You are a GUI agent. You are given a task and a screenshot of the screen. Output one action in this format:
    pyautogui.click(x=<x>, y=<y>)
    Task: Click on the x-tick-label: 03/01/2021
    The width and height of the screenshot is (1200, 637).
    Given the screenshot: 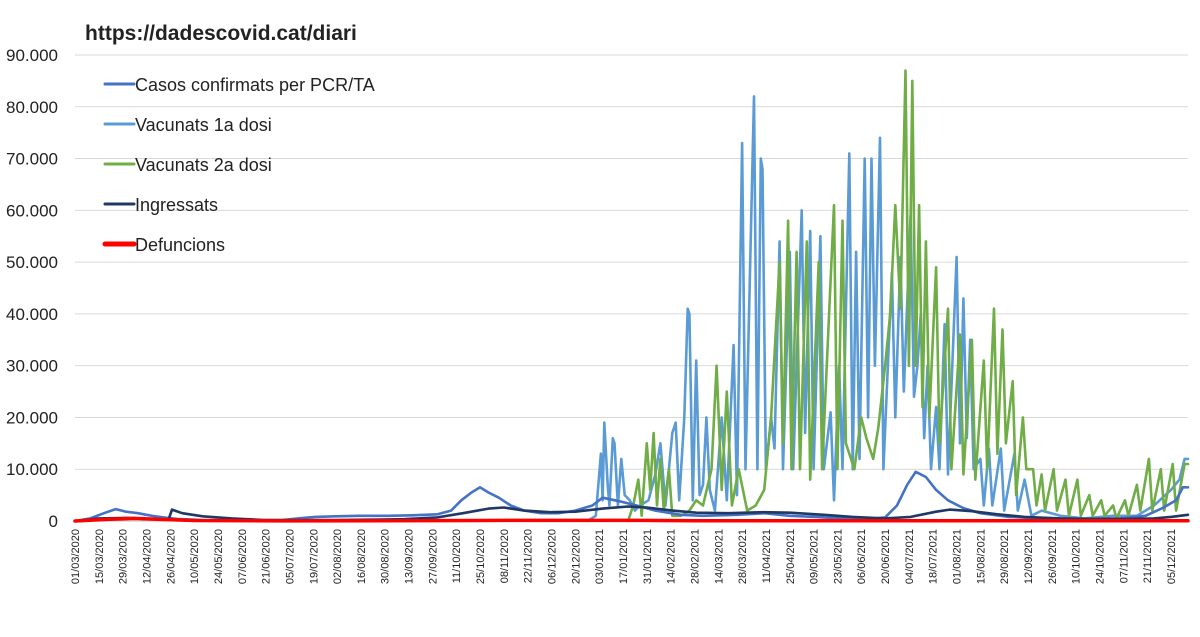 What is the action you would take?
    pyautogui.click(x=600, y=556)
    